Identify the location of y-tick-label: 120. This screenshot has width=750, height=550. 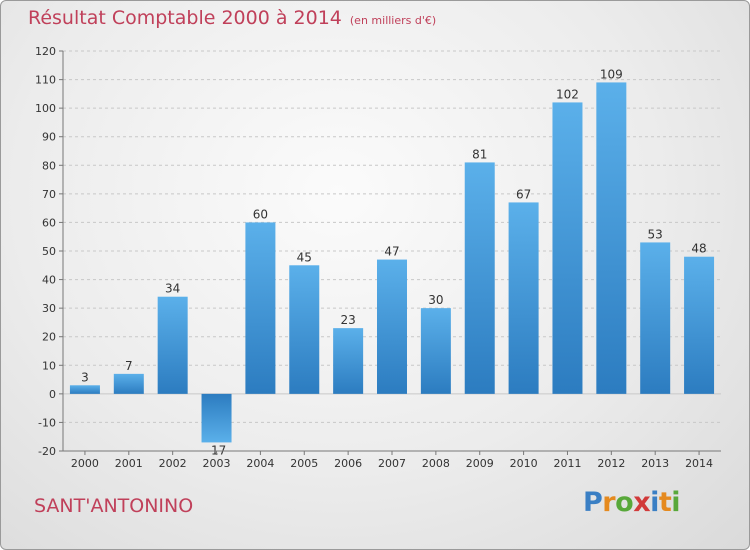
(45, 51).